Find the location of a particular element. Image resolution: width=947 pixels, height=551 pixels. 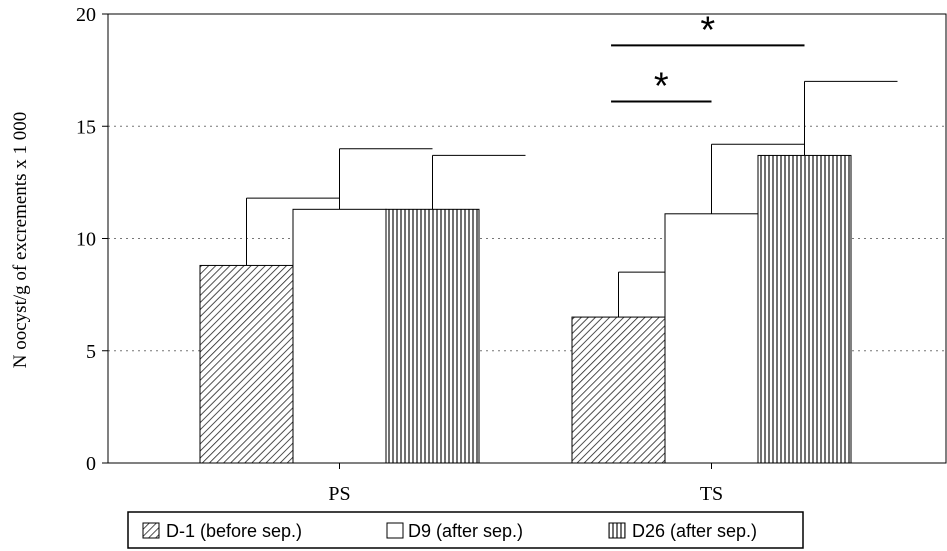

x-tick-label: PS is located at coordinates (339, 494).